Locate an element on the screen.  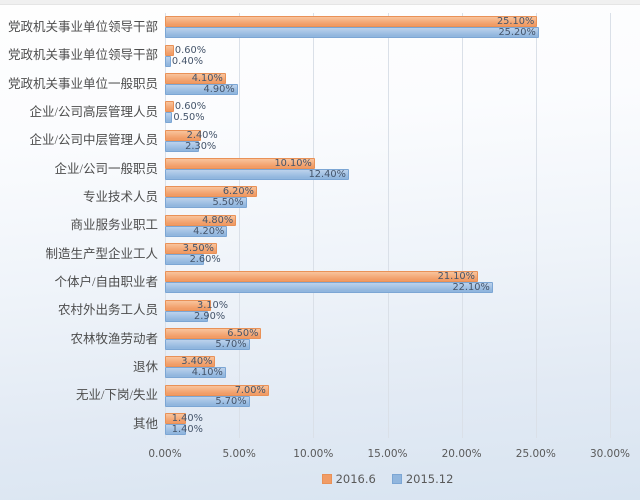
category-label: 党政机关事业单位一般职员 is located at coordinates (82, 83).